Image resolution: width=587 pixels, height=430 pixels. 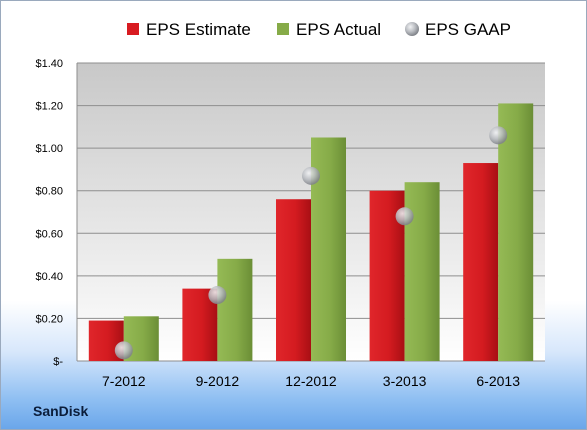 What do you see at coordinates (49, 277) in the screenshot?
I see `y-tick-label: $0.40` at bounding box center [49, 277].